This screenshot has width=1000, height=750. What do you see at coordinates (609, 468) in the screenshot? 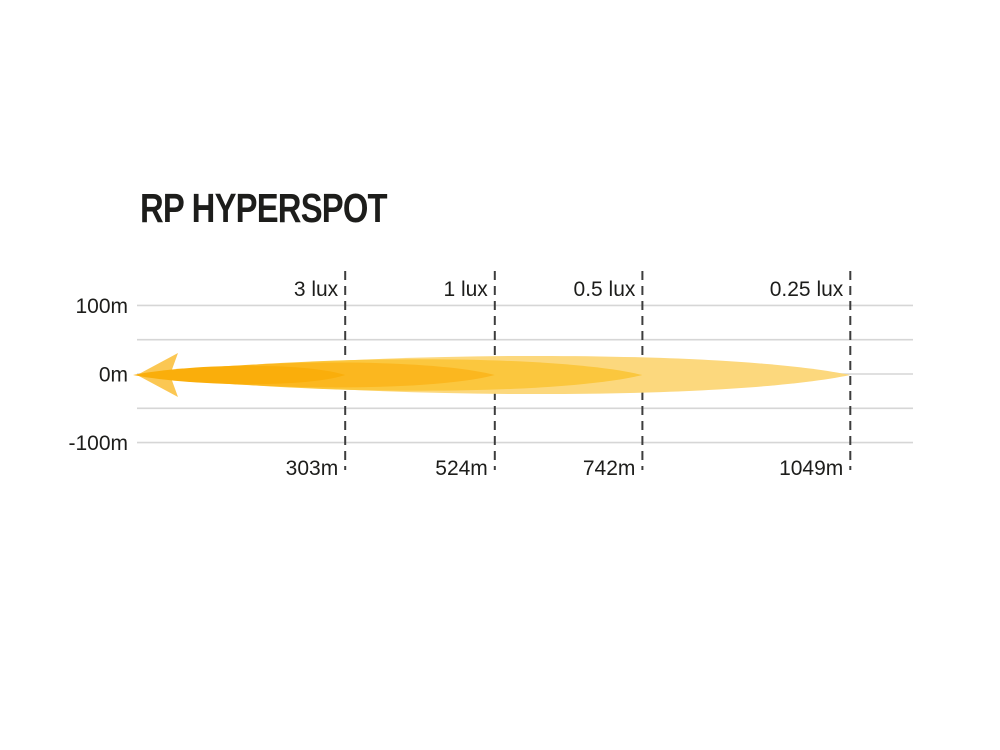
I see `distance-label-2: 742m` at bounding box center [609, 468].